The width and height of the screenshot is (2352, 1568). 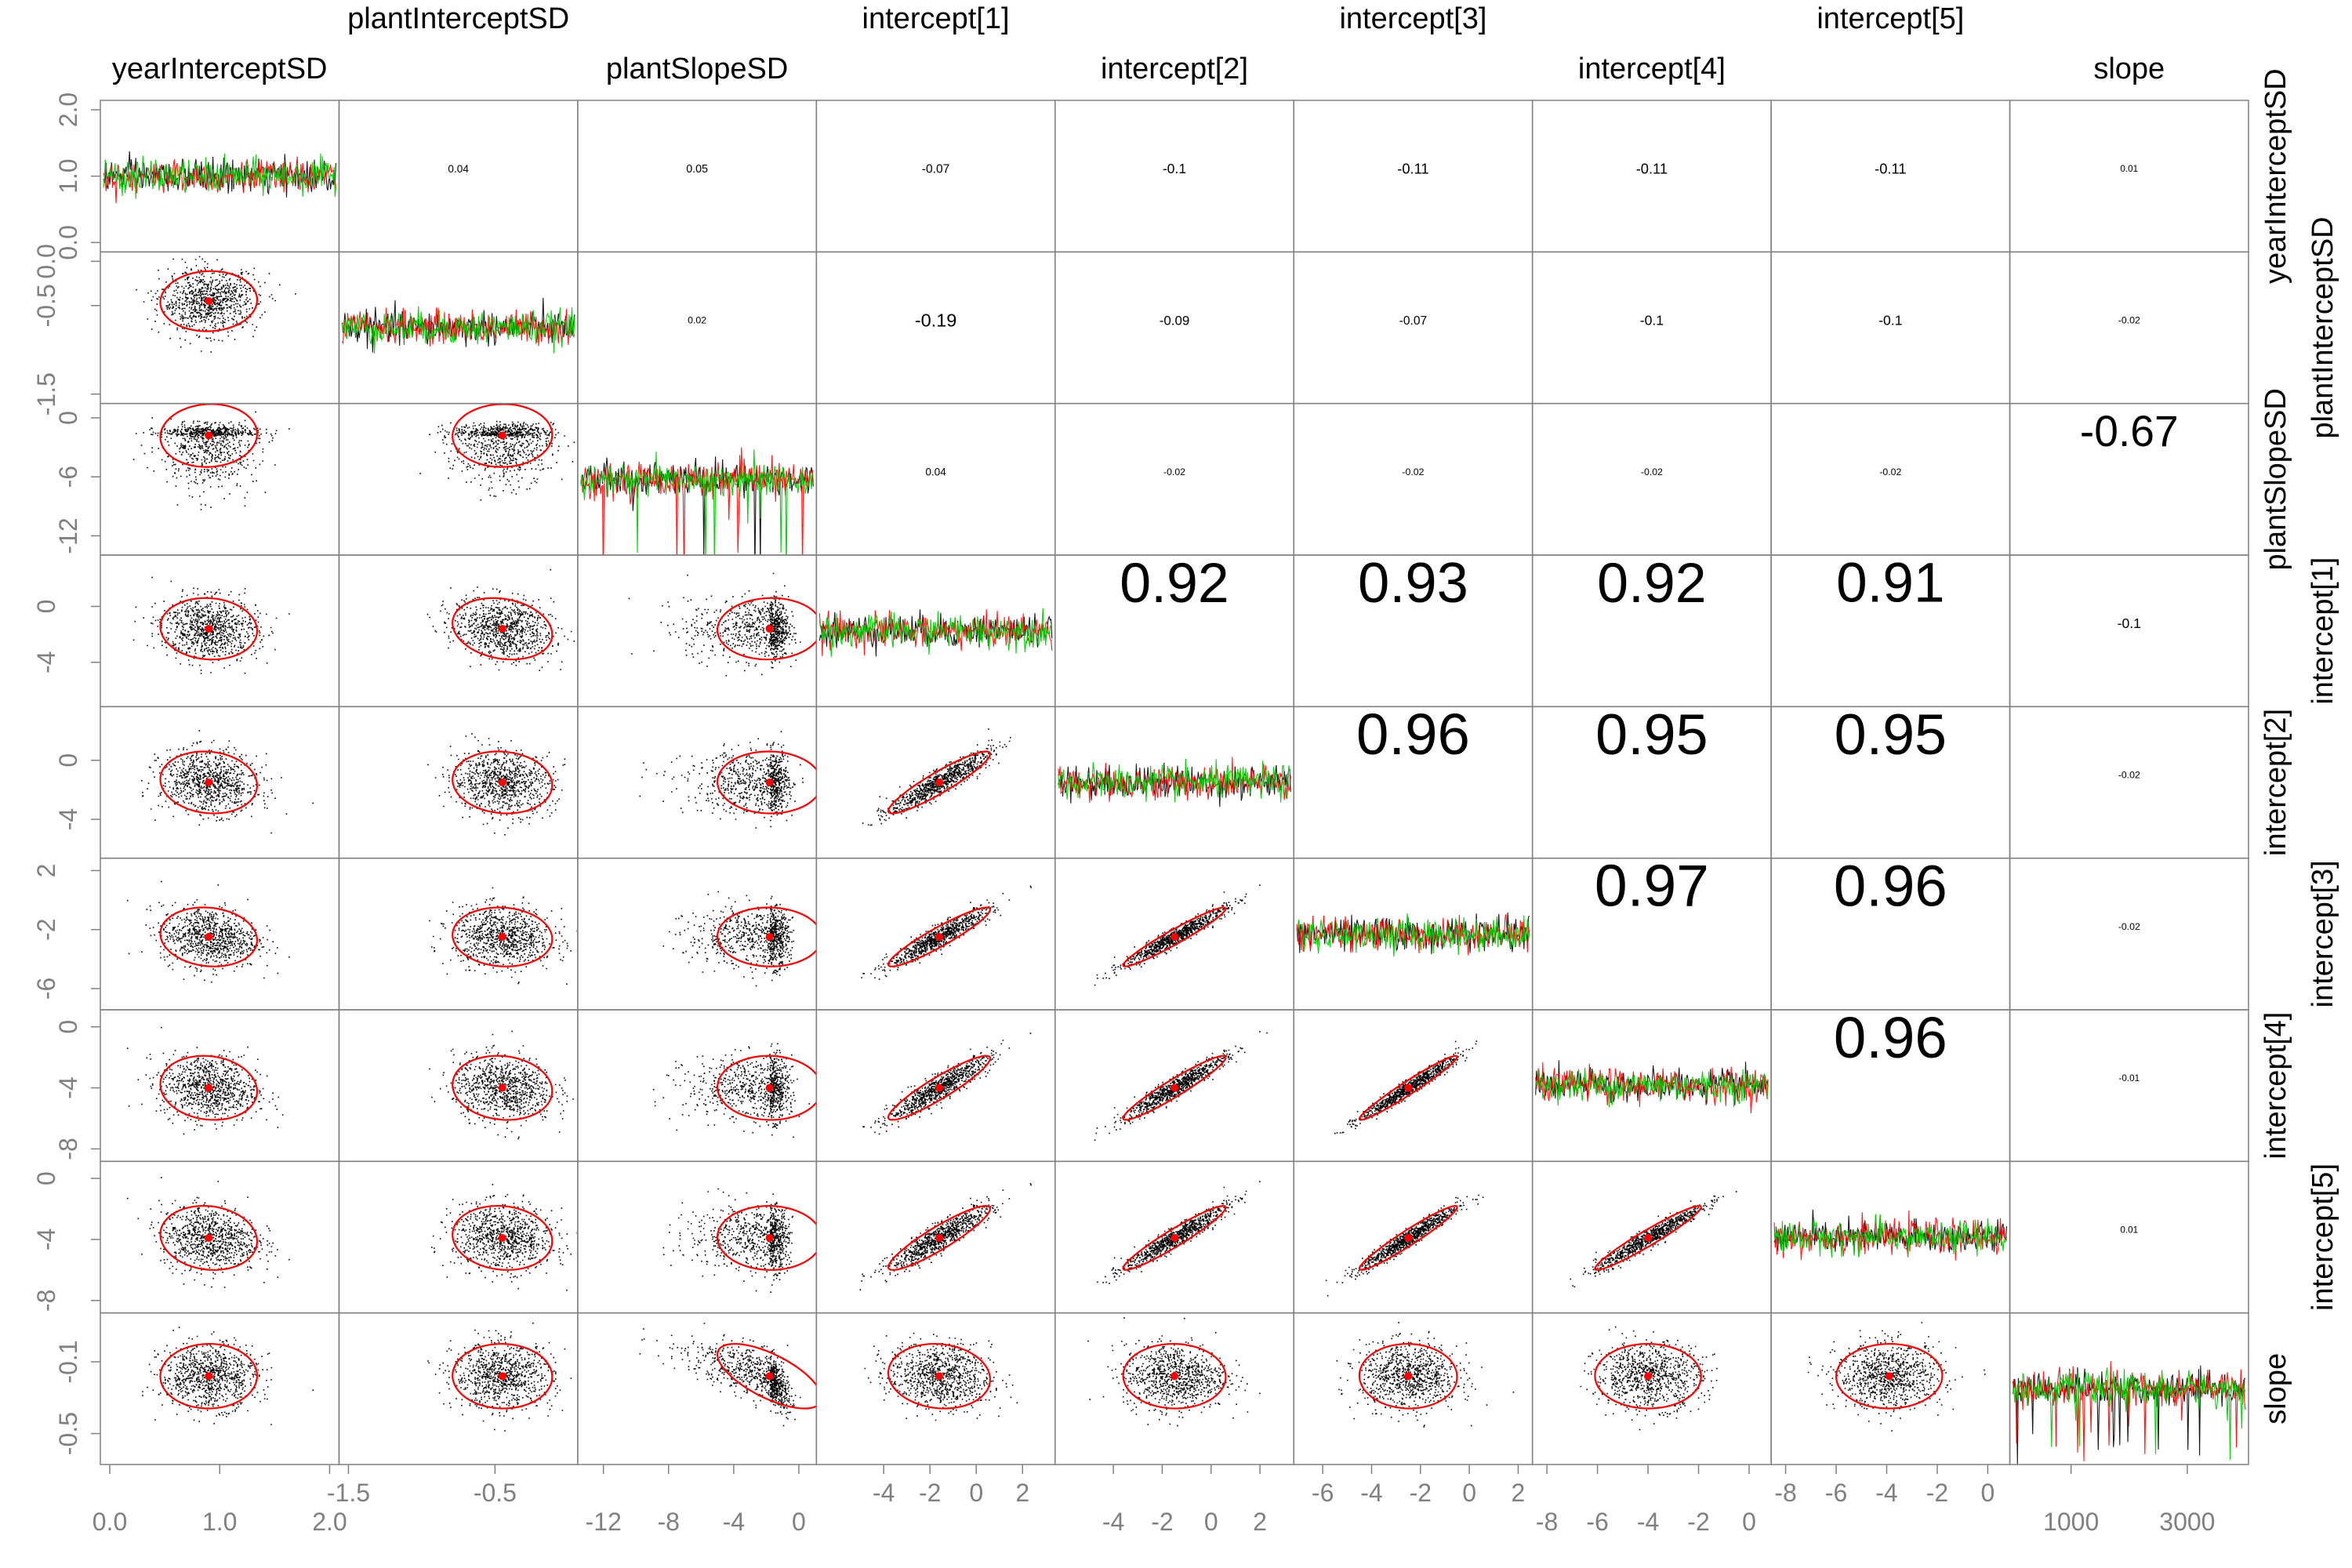 I want to click on correlation-label: -0.11, so click(x=1412, y=168).